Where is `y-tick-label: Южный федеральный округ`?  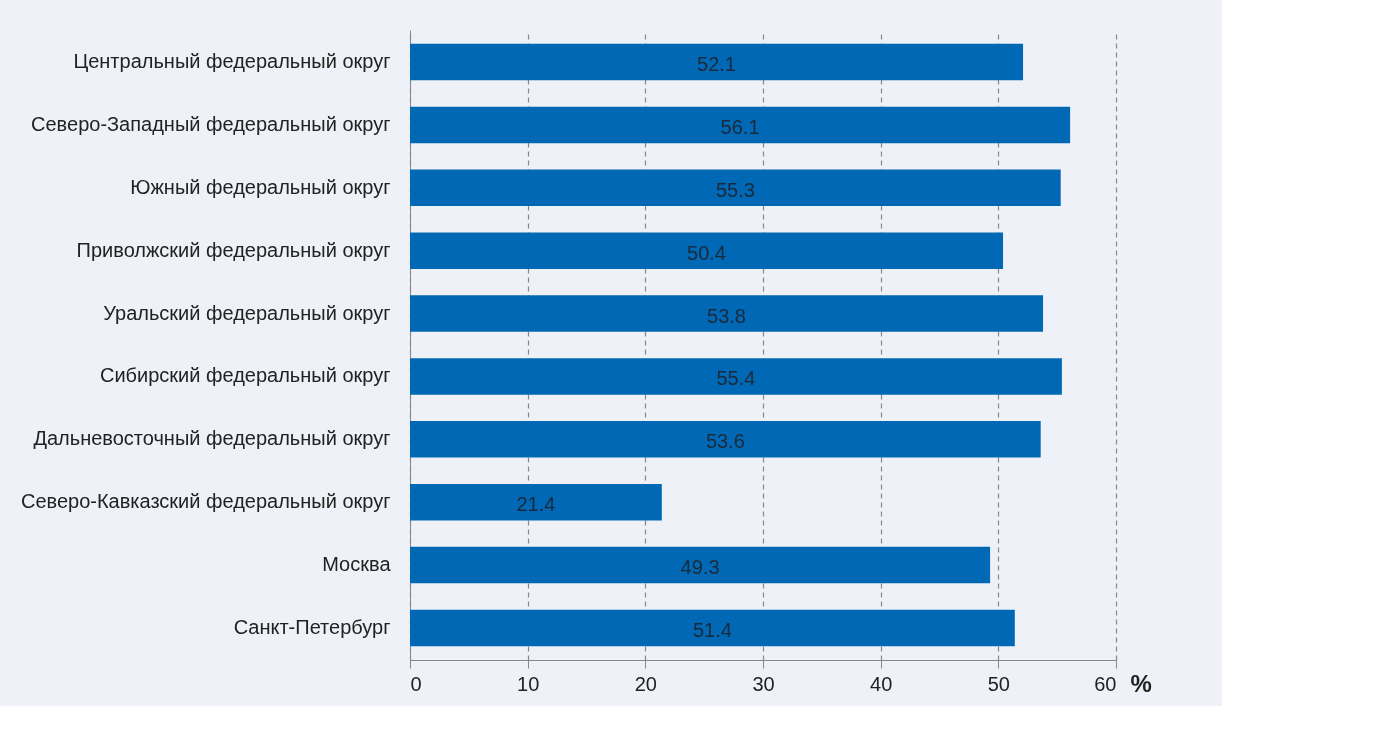 y-tick-label: Южный федеральный округ is located at coordinates (260, 186).